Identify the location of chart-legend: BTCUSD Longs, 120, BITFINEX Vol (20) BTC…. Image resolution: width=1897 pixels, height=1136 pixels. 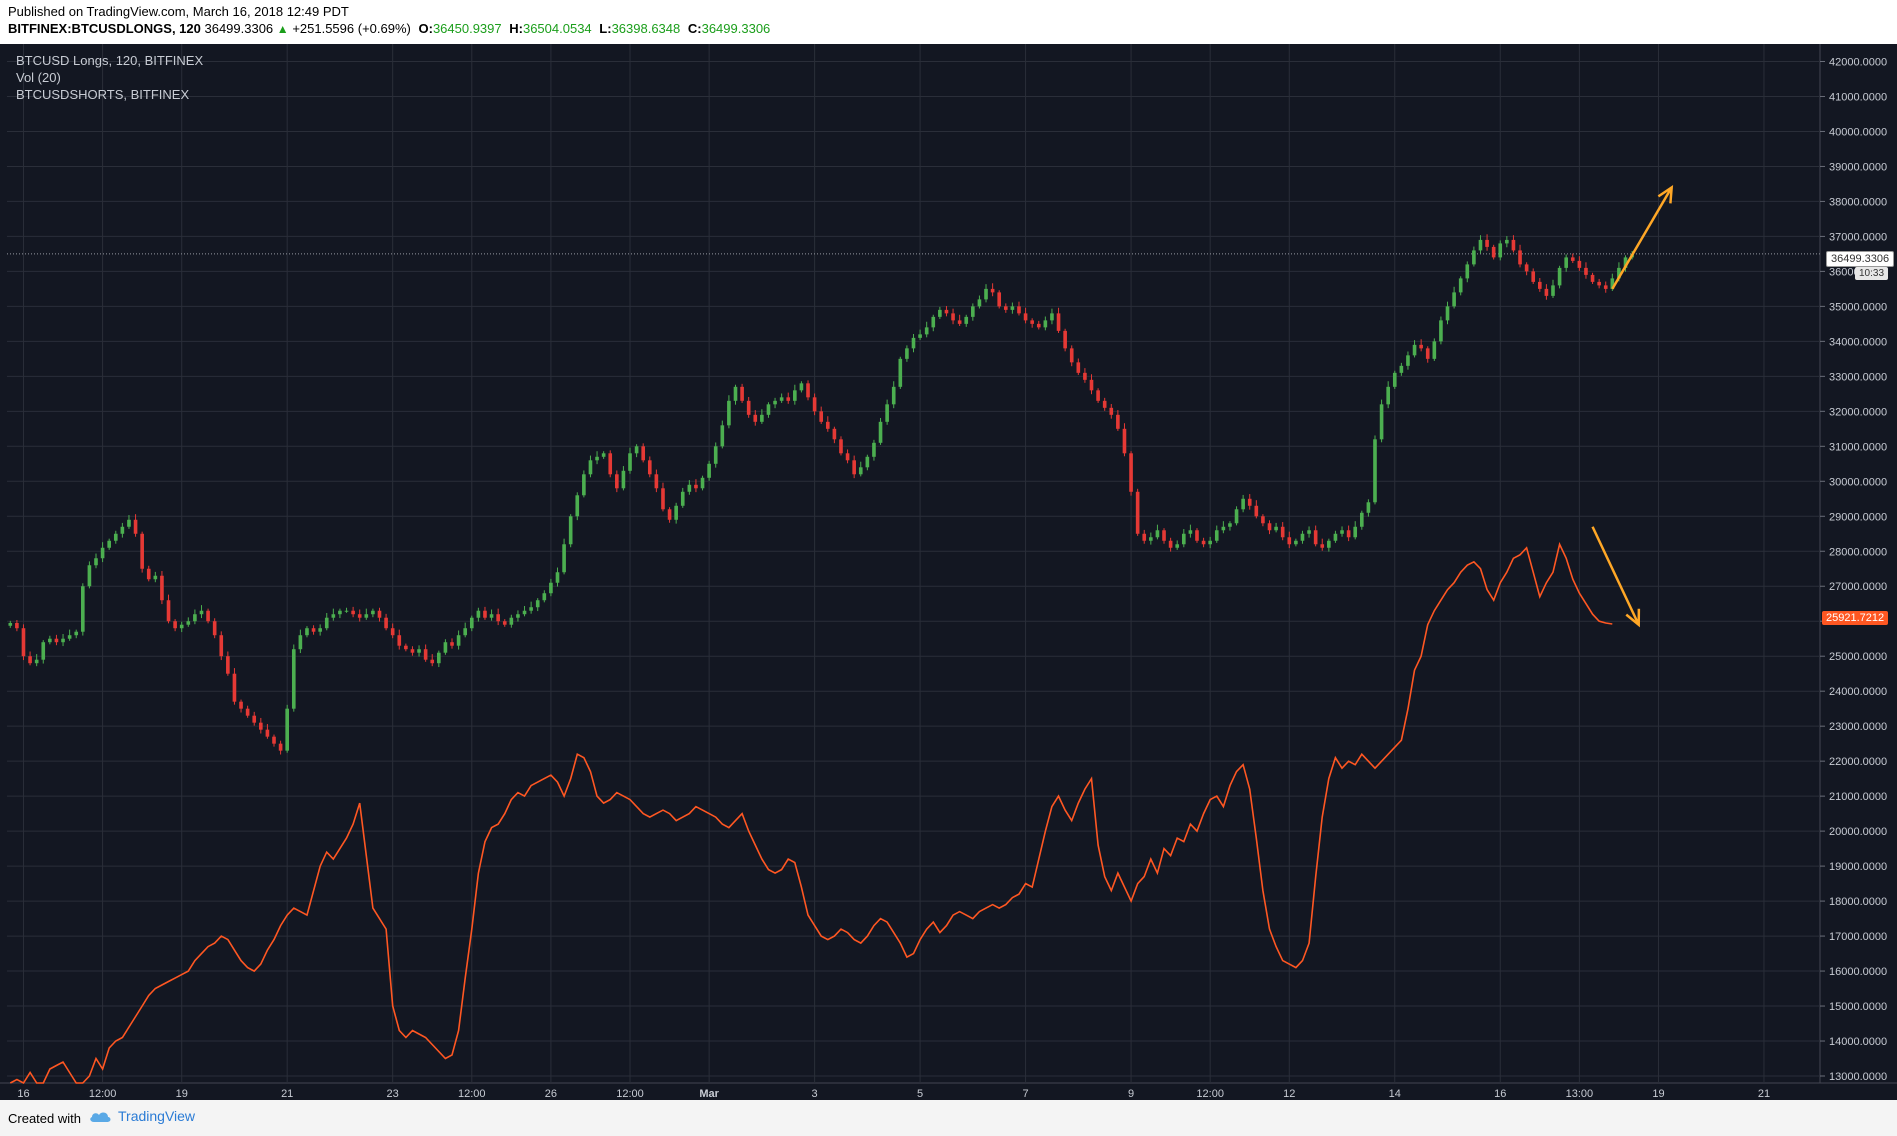
(109, 77).